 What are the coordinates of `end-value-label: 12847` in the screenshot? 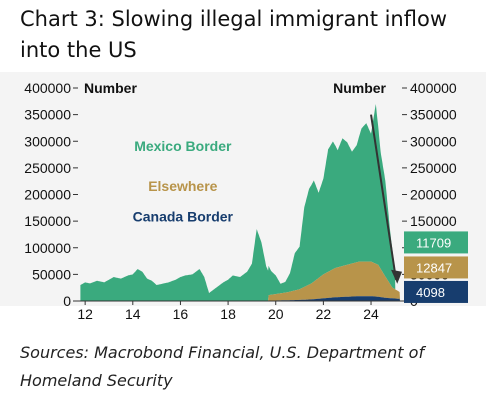 It's located at (434, 267).